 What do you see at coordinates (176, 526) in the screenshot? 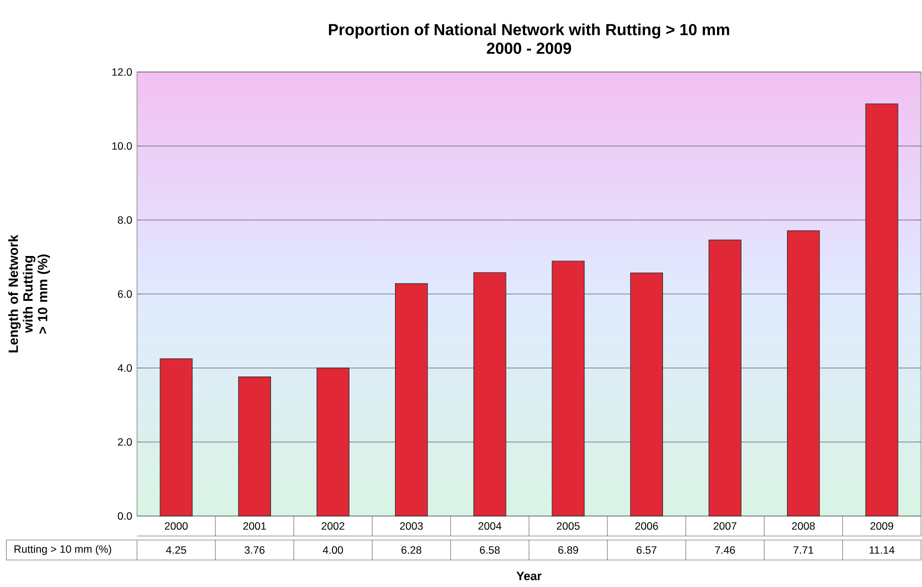
I see `x-tick-label: 2000` at bounding box center [176, 526].